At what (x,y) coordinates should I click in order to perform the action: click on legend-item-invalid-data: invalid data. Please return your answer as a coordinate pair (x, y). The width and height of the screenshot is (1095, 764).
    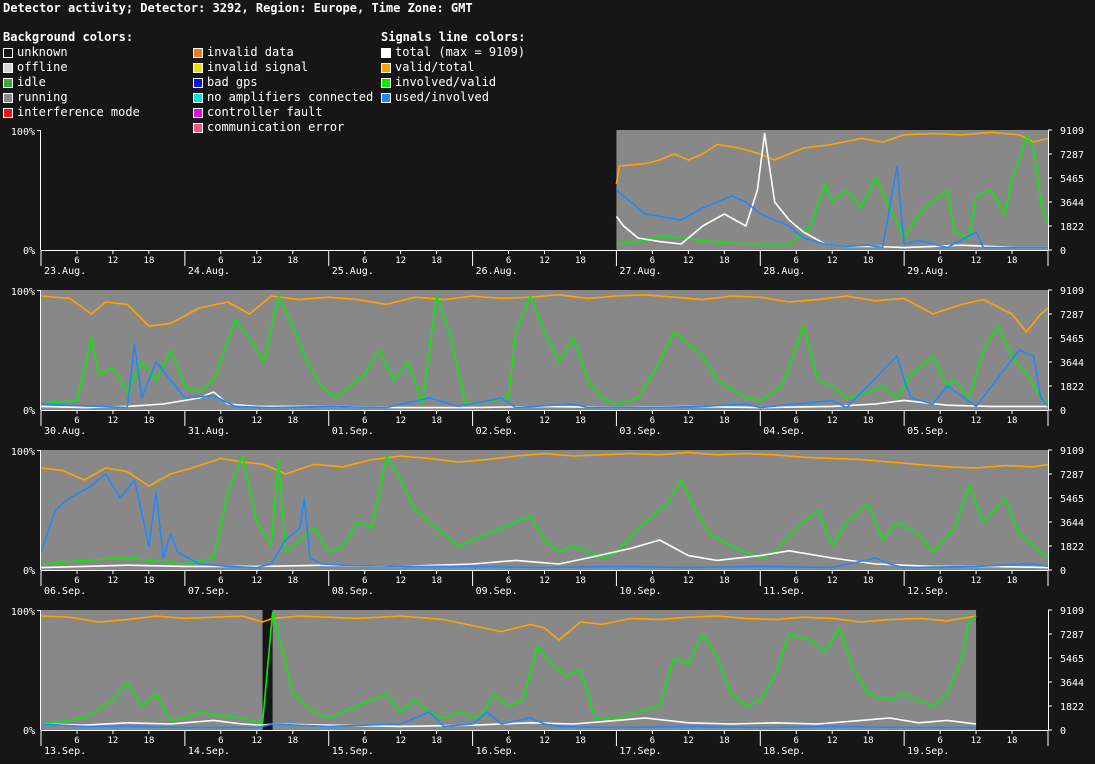
    Looking at the image, I should click on (283, 52).